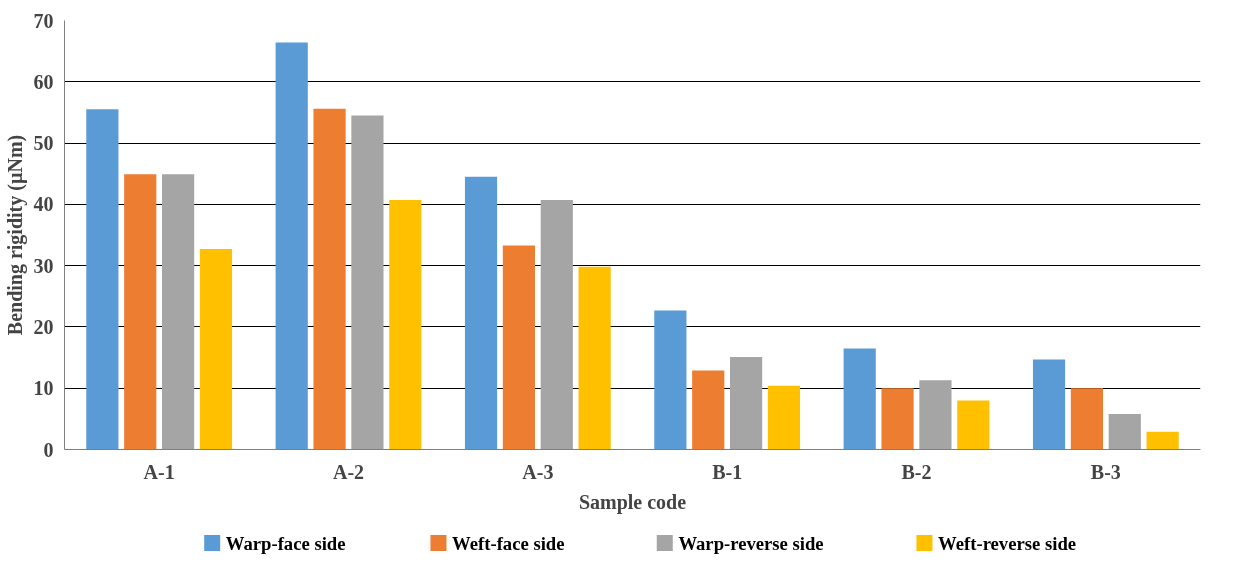  What do you see at coordinates (43, 81) in the screenshot?
I see `y-tick-label: 60` at bounding box center [43, 81].